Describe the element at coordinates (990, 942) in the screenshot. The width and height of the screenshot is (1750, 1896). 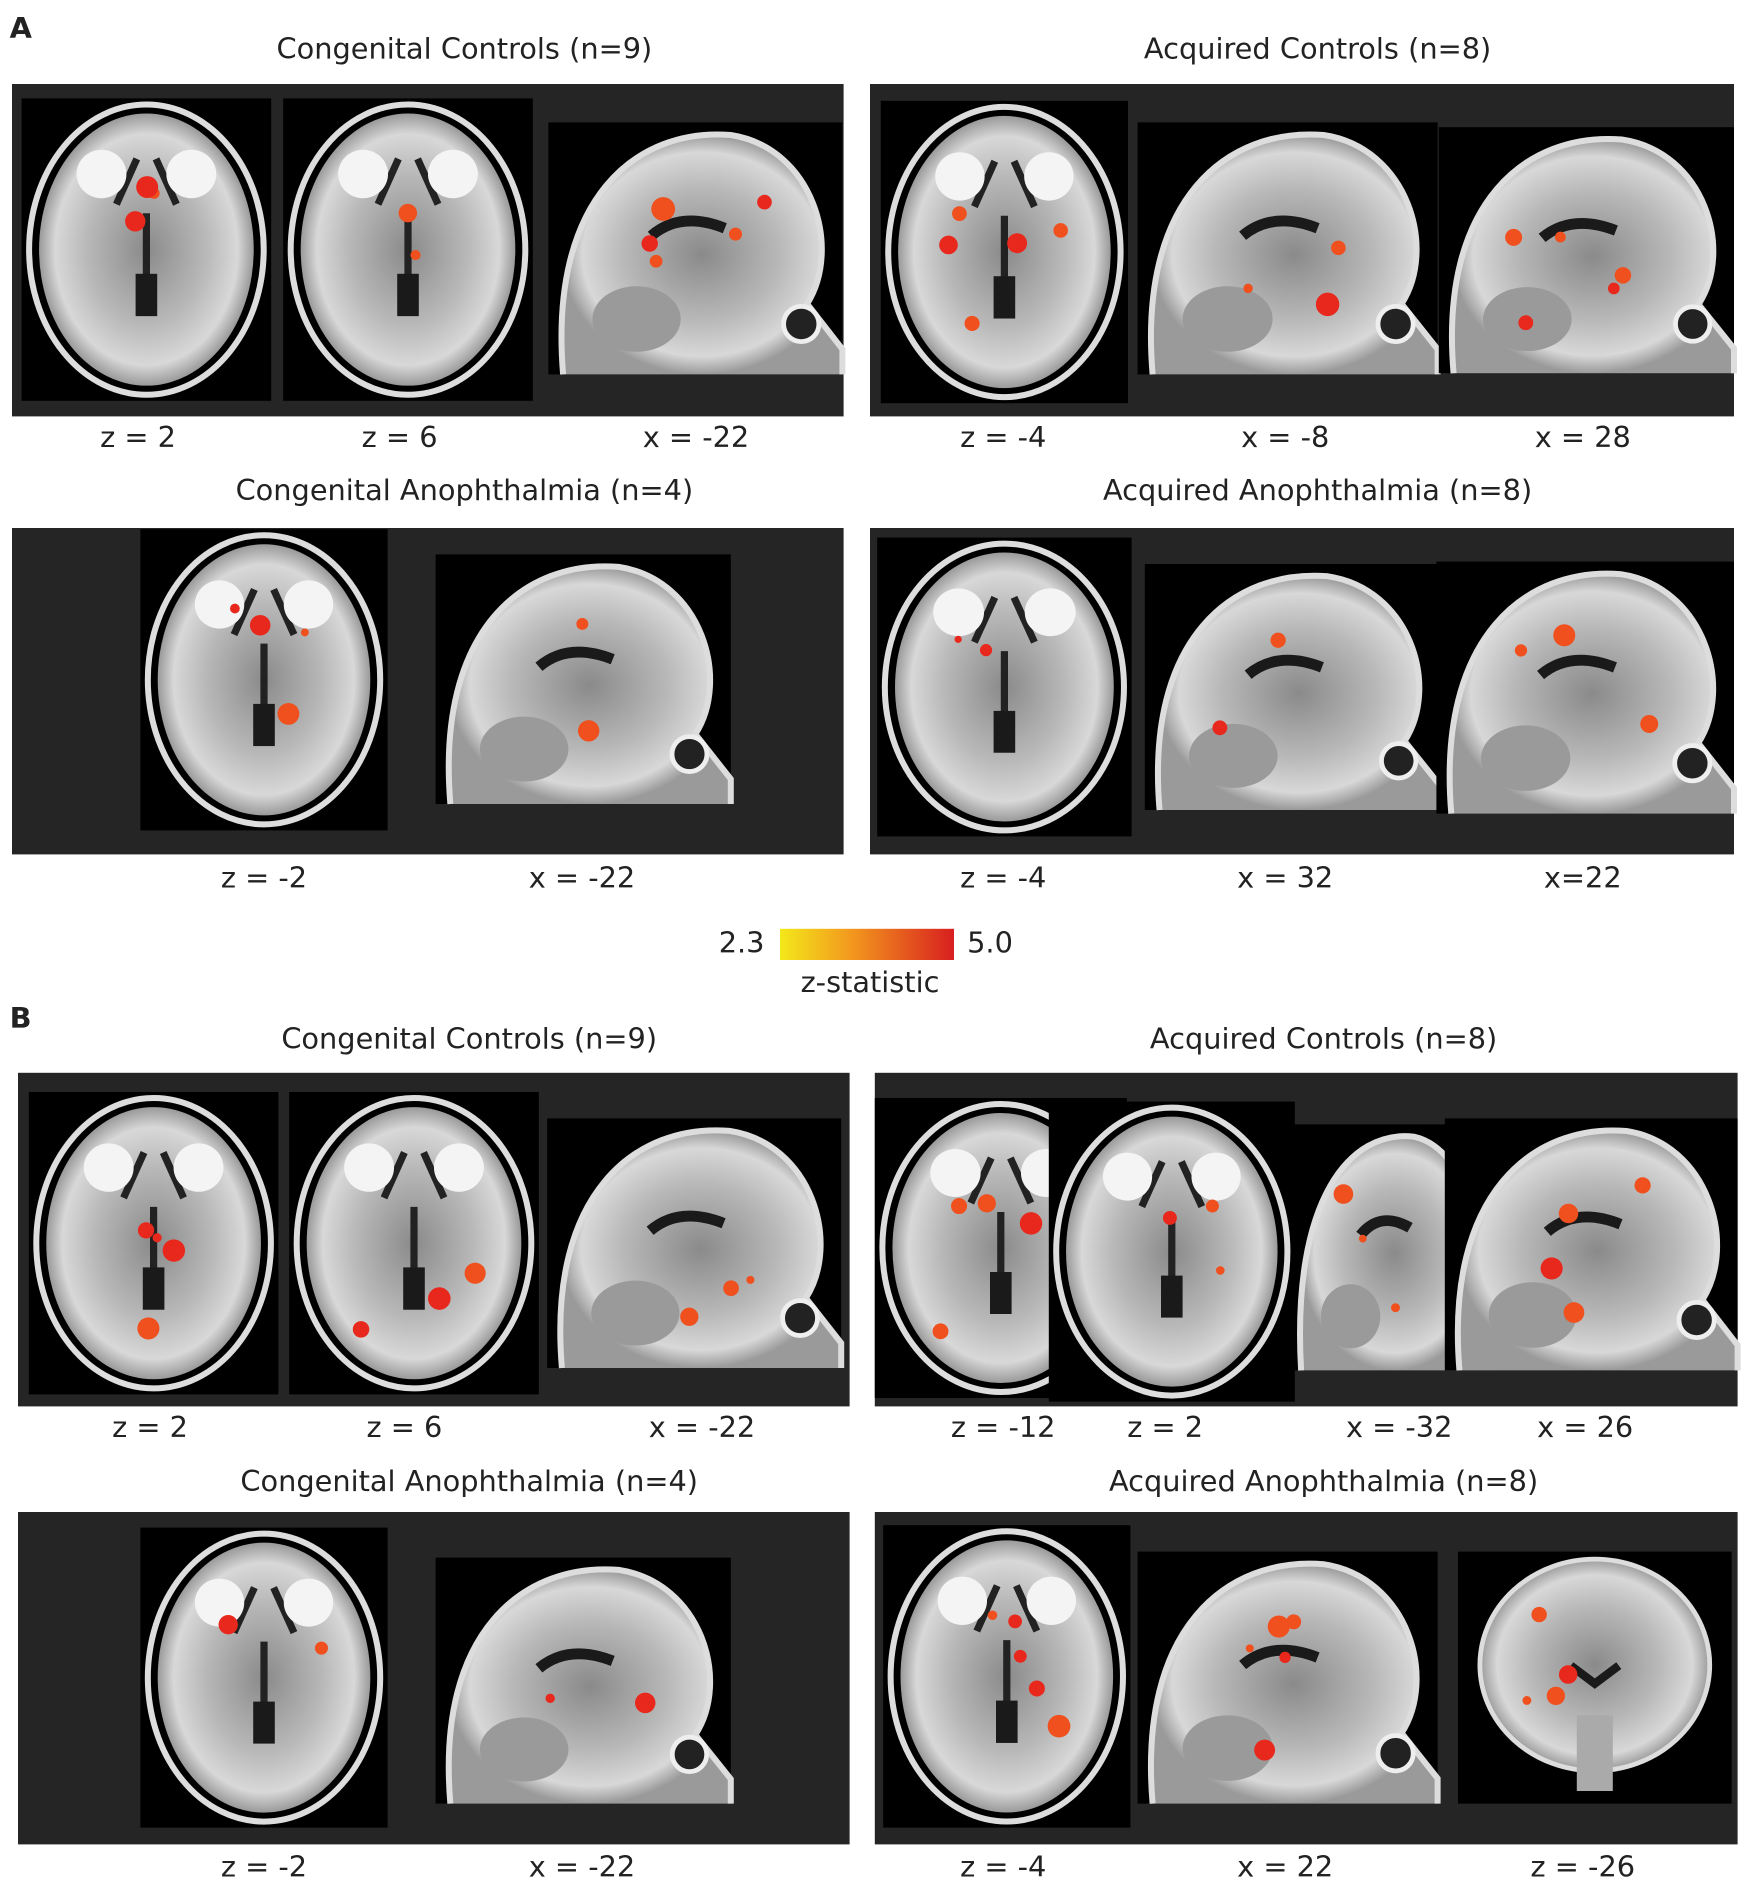
I see `colorbar-max: 5.0` at that location.